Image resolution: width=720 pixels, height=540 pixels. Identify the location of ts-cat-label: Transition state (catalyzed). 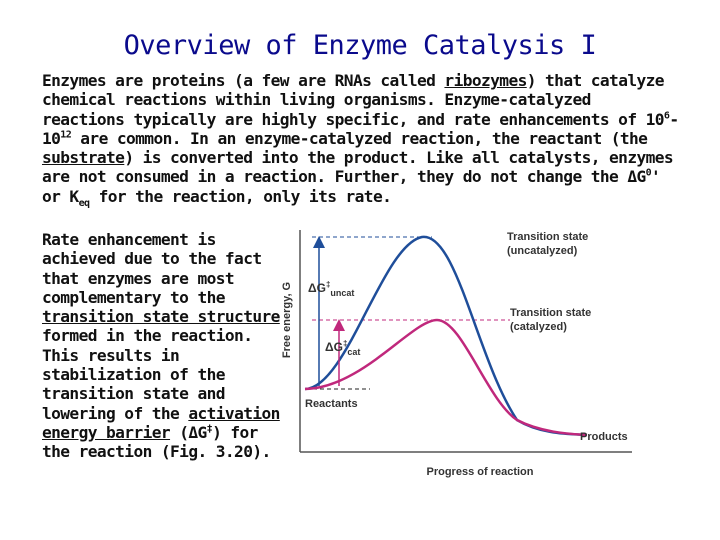
(550, 320).